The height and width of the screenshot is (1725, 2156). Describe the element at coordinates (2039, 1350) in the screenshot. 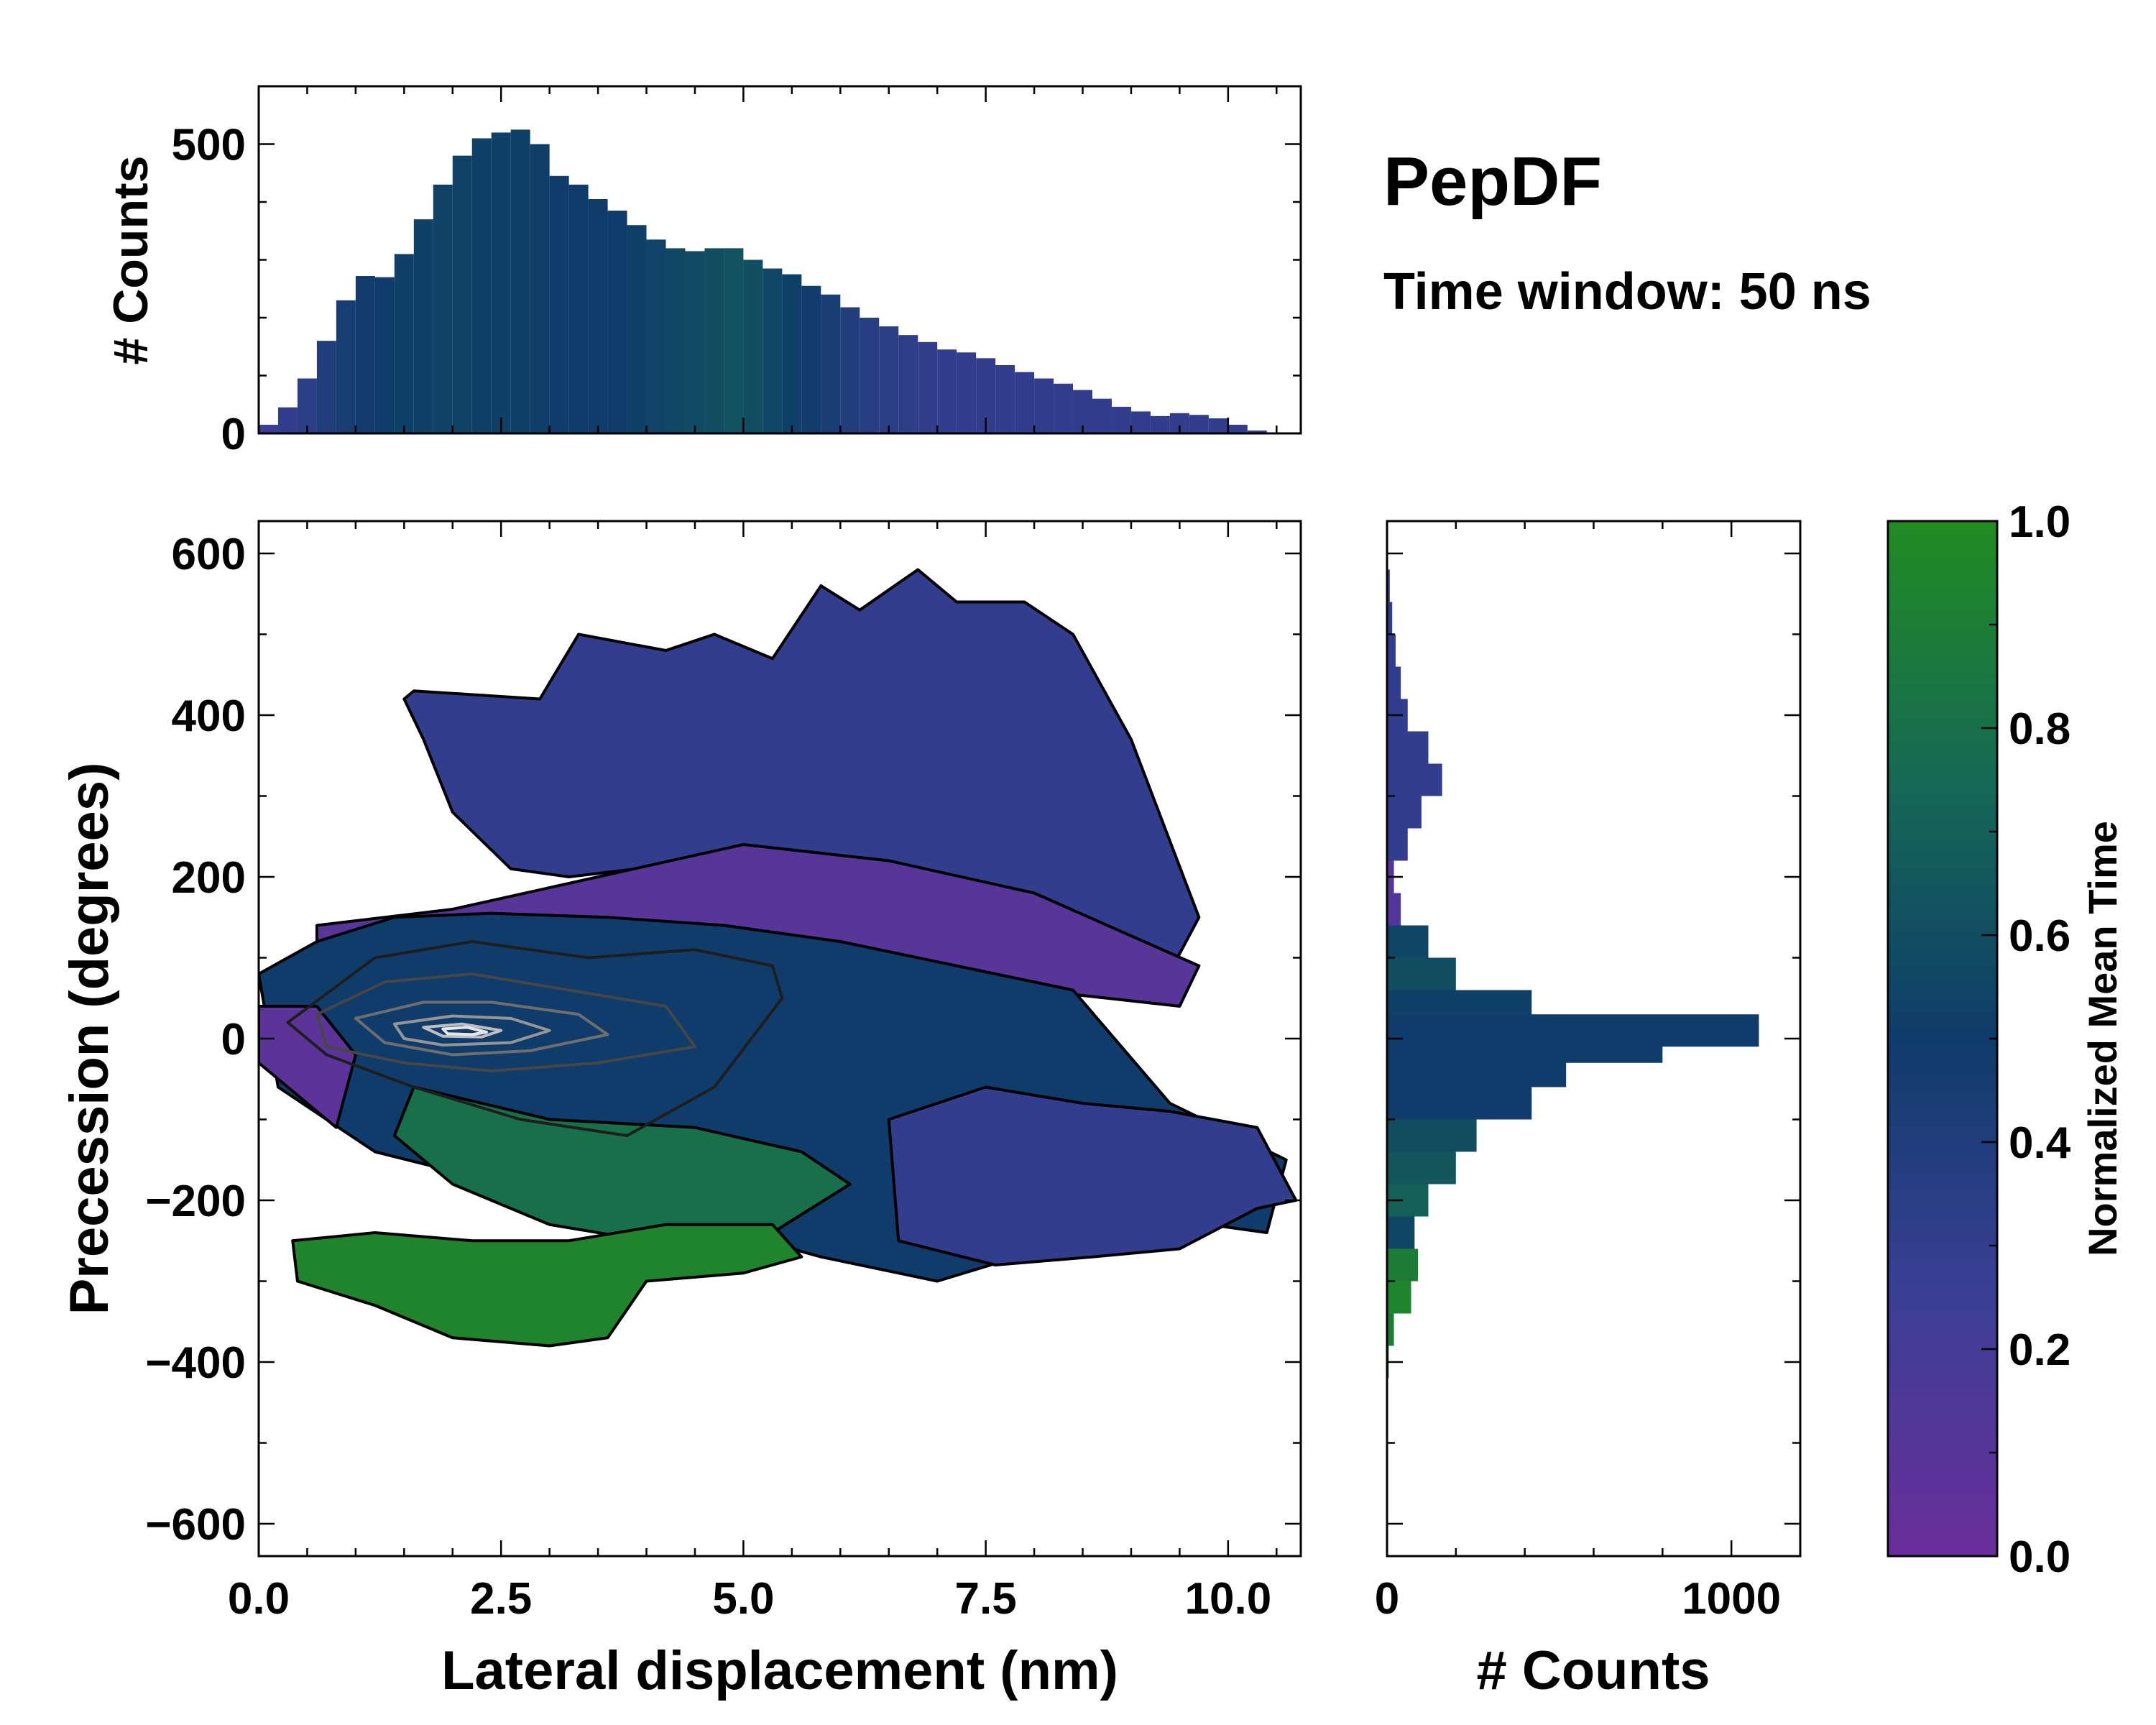

I see `colorbar-tick-label: 0.2` at that location.